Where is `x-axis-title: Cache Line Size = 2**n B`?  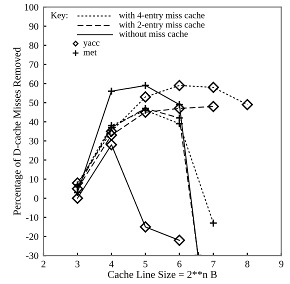
x-axis-title: Cache Line Size = 2**n B is located at coordinates (162, 274).